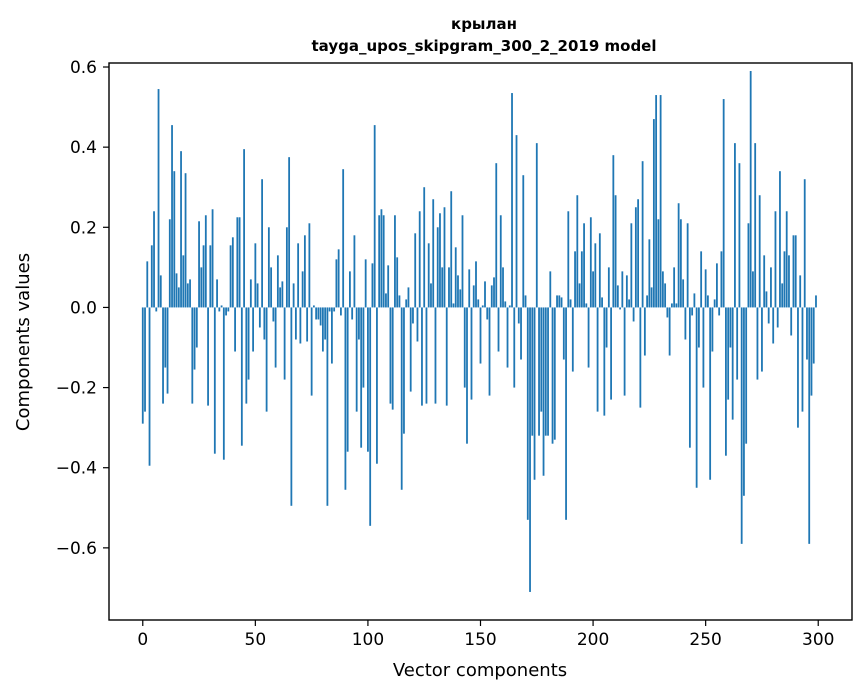 The width and height of the screenshot is (867, 696). I want to click on chart-title-line-1: крылан, so click(484, 24).